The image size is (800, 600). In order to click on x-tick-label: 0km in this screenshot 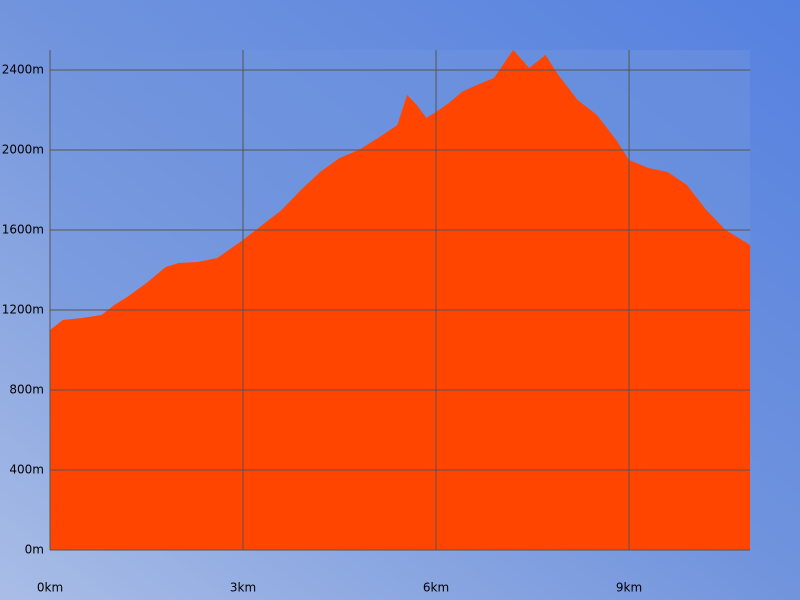, I will do `click(50, 588)`.